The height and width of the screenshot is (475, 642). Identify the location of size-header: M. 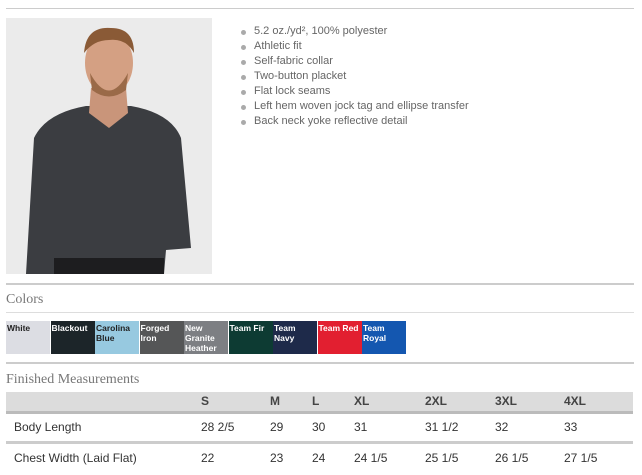
(291, 403).